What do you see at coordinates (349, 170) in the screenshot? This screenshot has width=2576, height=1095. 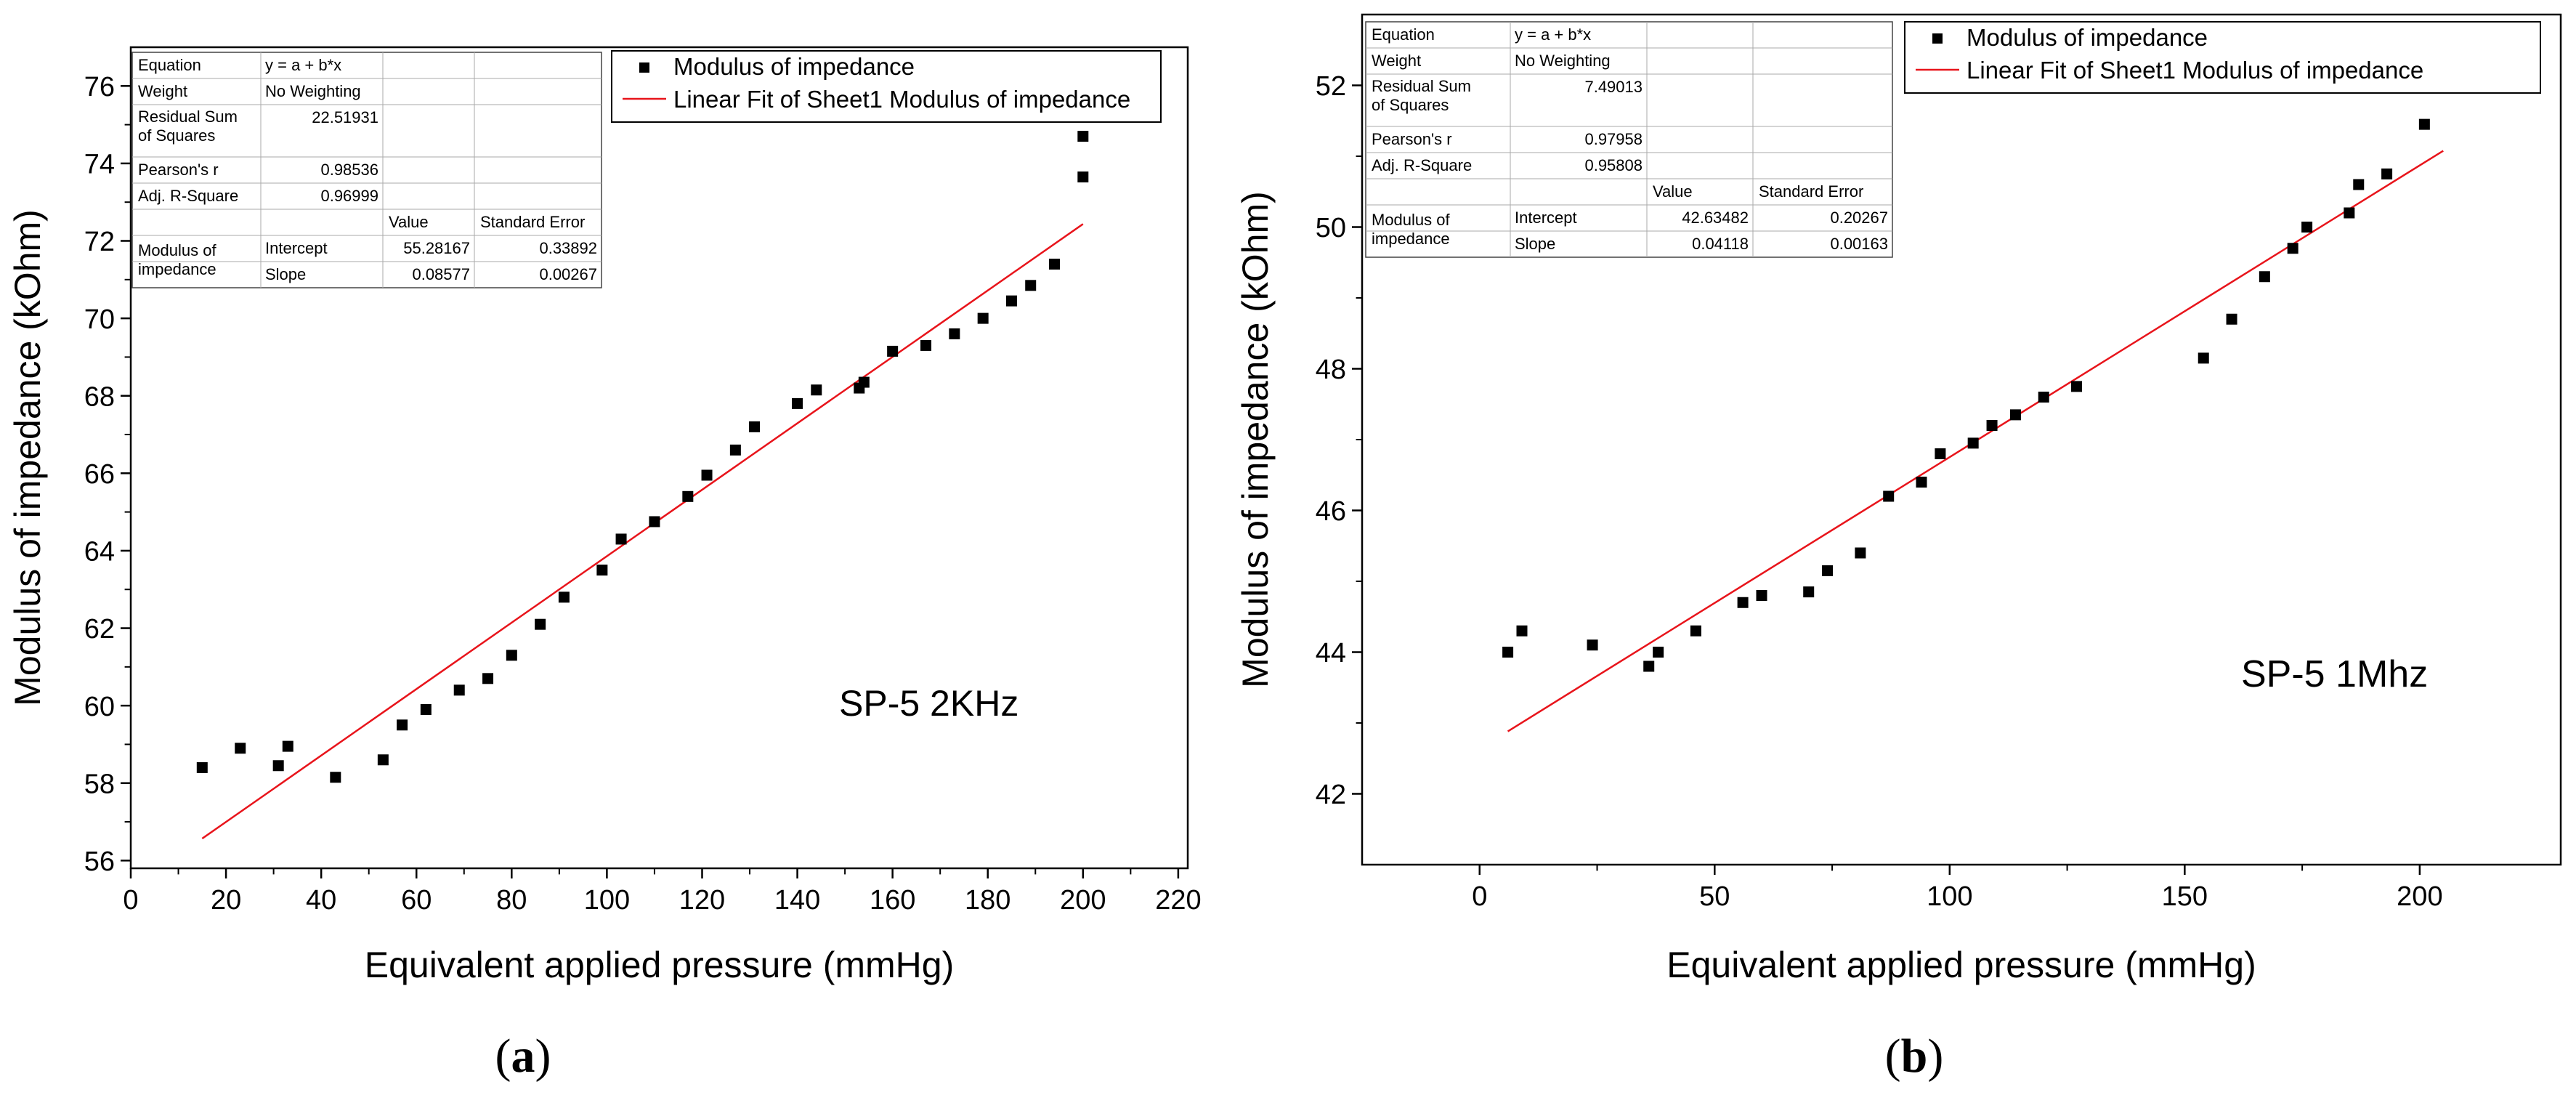 I see `table-value: 0.98536` at bounding box center [349, 170].